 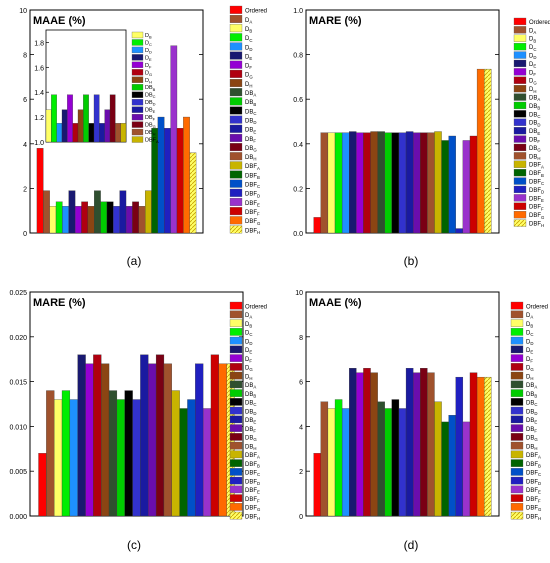 What do you see at coordinates (531, 395) in the screenshot?
I see `legend-label: DBB` at bounding box center [531, 395].